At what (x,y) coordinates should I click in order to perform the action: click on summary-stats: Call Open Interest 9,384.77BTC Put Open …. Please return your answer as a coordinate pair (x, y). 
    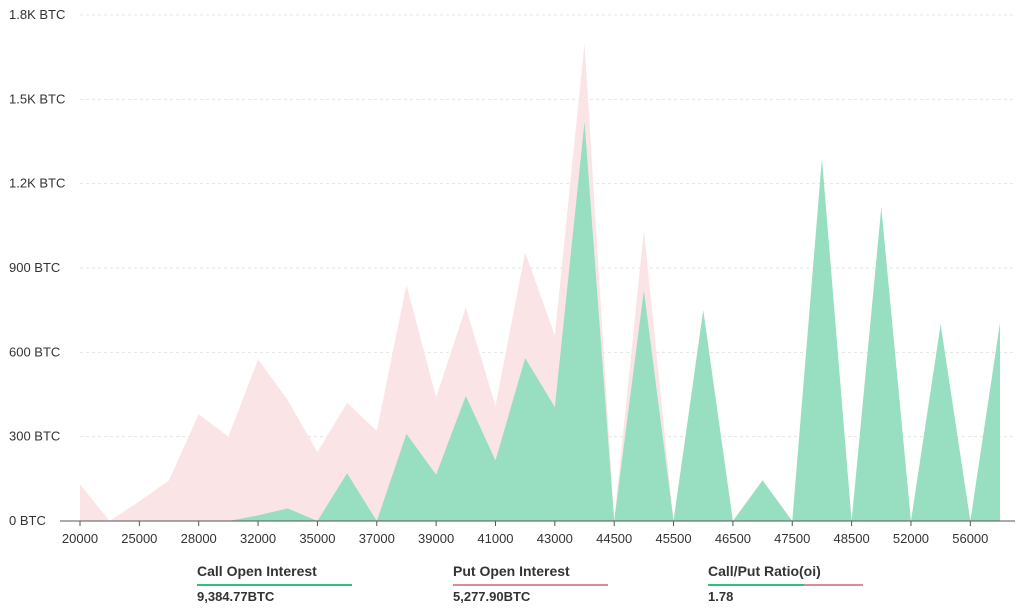
    Looking at the image, I should click on (513, 587).